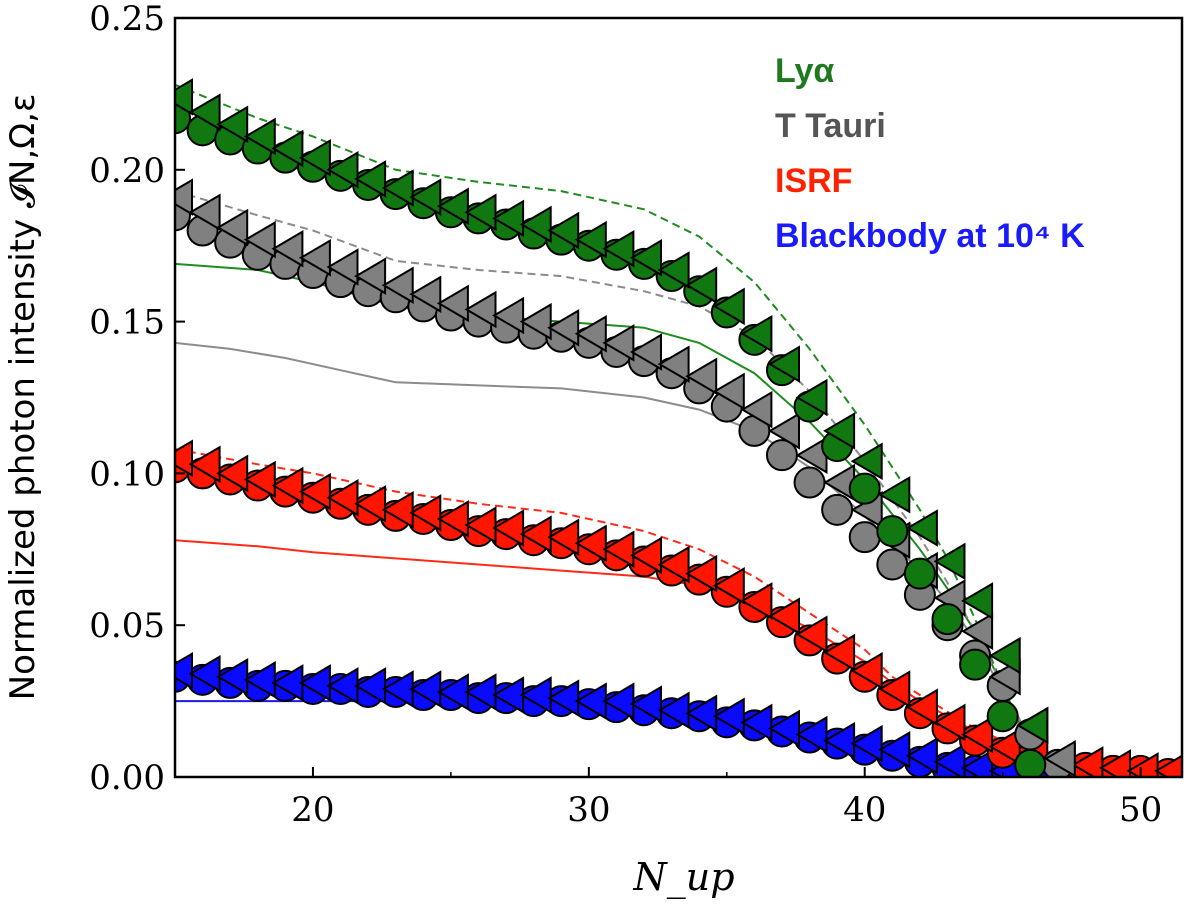 This screenshot has width=1200, height=907. I want to click on y-tick-label: 0.05, so click(127, 626).